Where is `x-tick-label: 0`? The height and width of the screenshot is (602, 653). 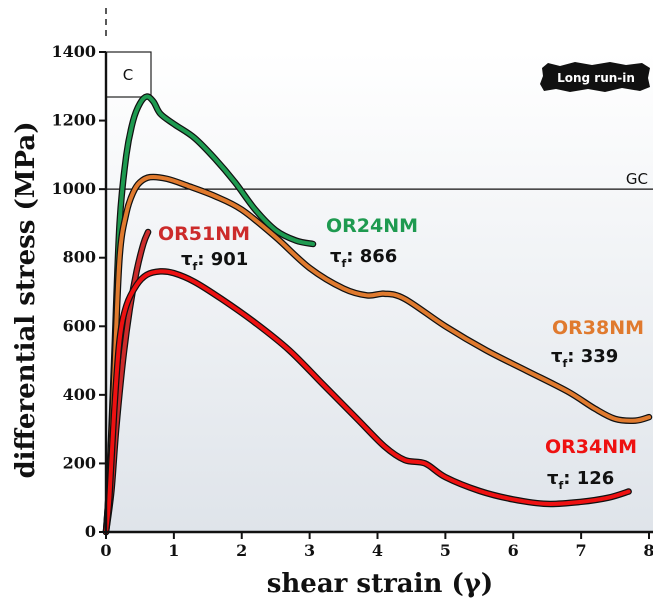
x-tick-label: 0 is located at coordinates (105, 550).